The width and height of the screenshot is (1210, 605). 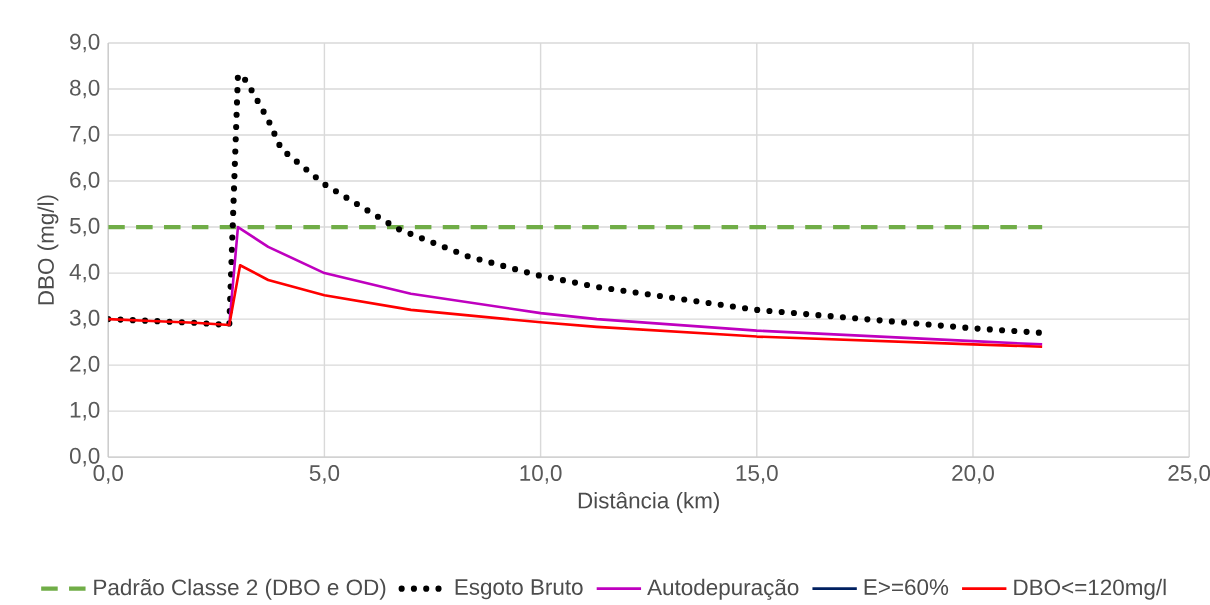 I want to click on y-tick-label: 3,0, so click(x=84, y=319).